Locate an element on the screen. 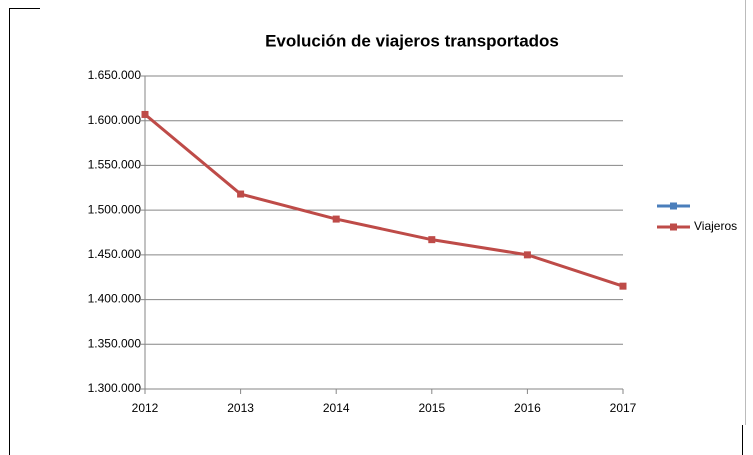 This screenshot has height=455, width=753. y-tick-label: 1.300.000 is located at coordinates (115, 388).